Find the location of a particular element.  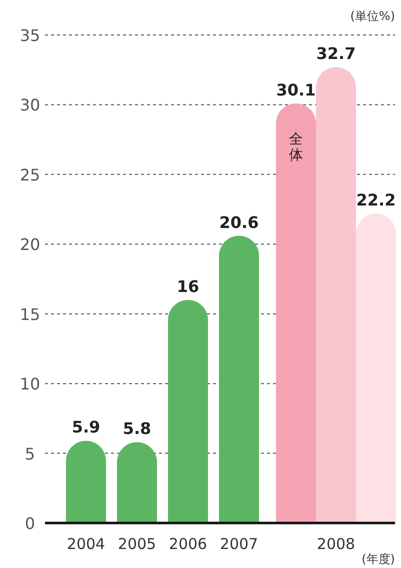

x-tick-label: 全体 is located at coordinates (296, 147).